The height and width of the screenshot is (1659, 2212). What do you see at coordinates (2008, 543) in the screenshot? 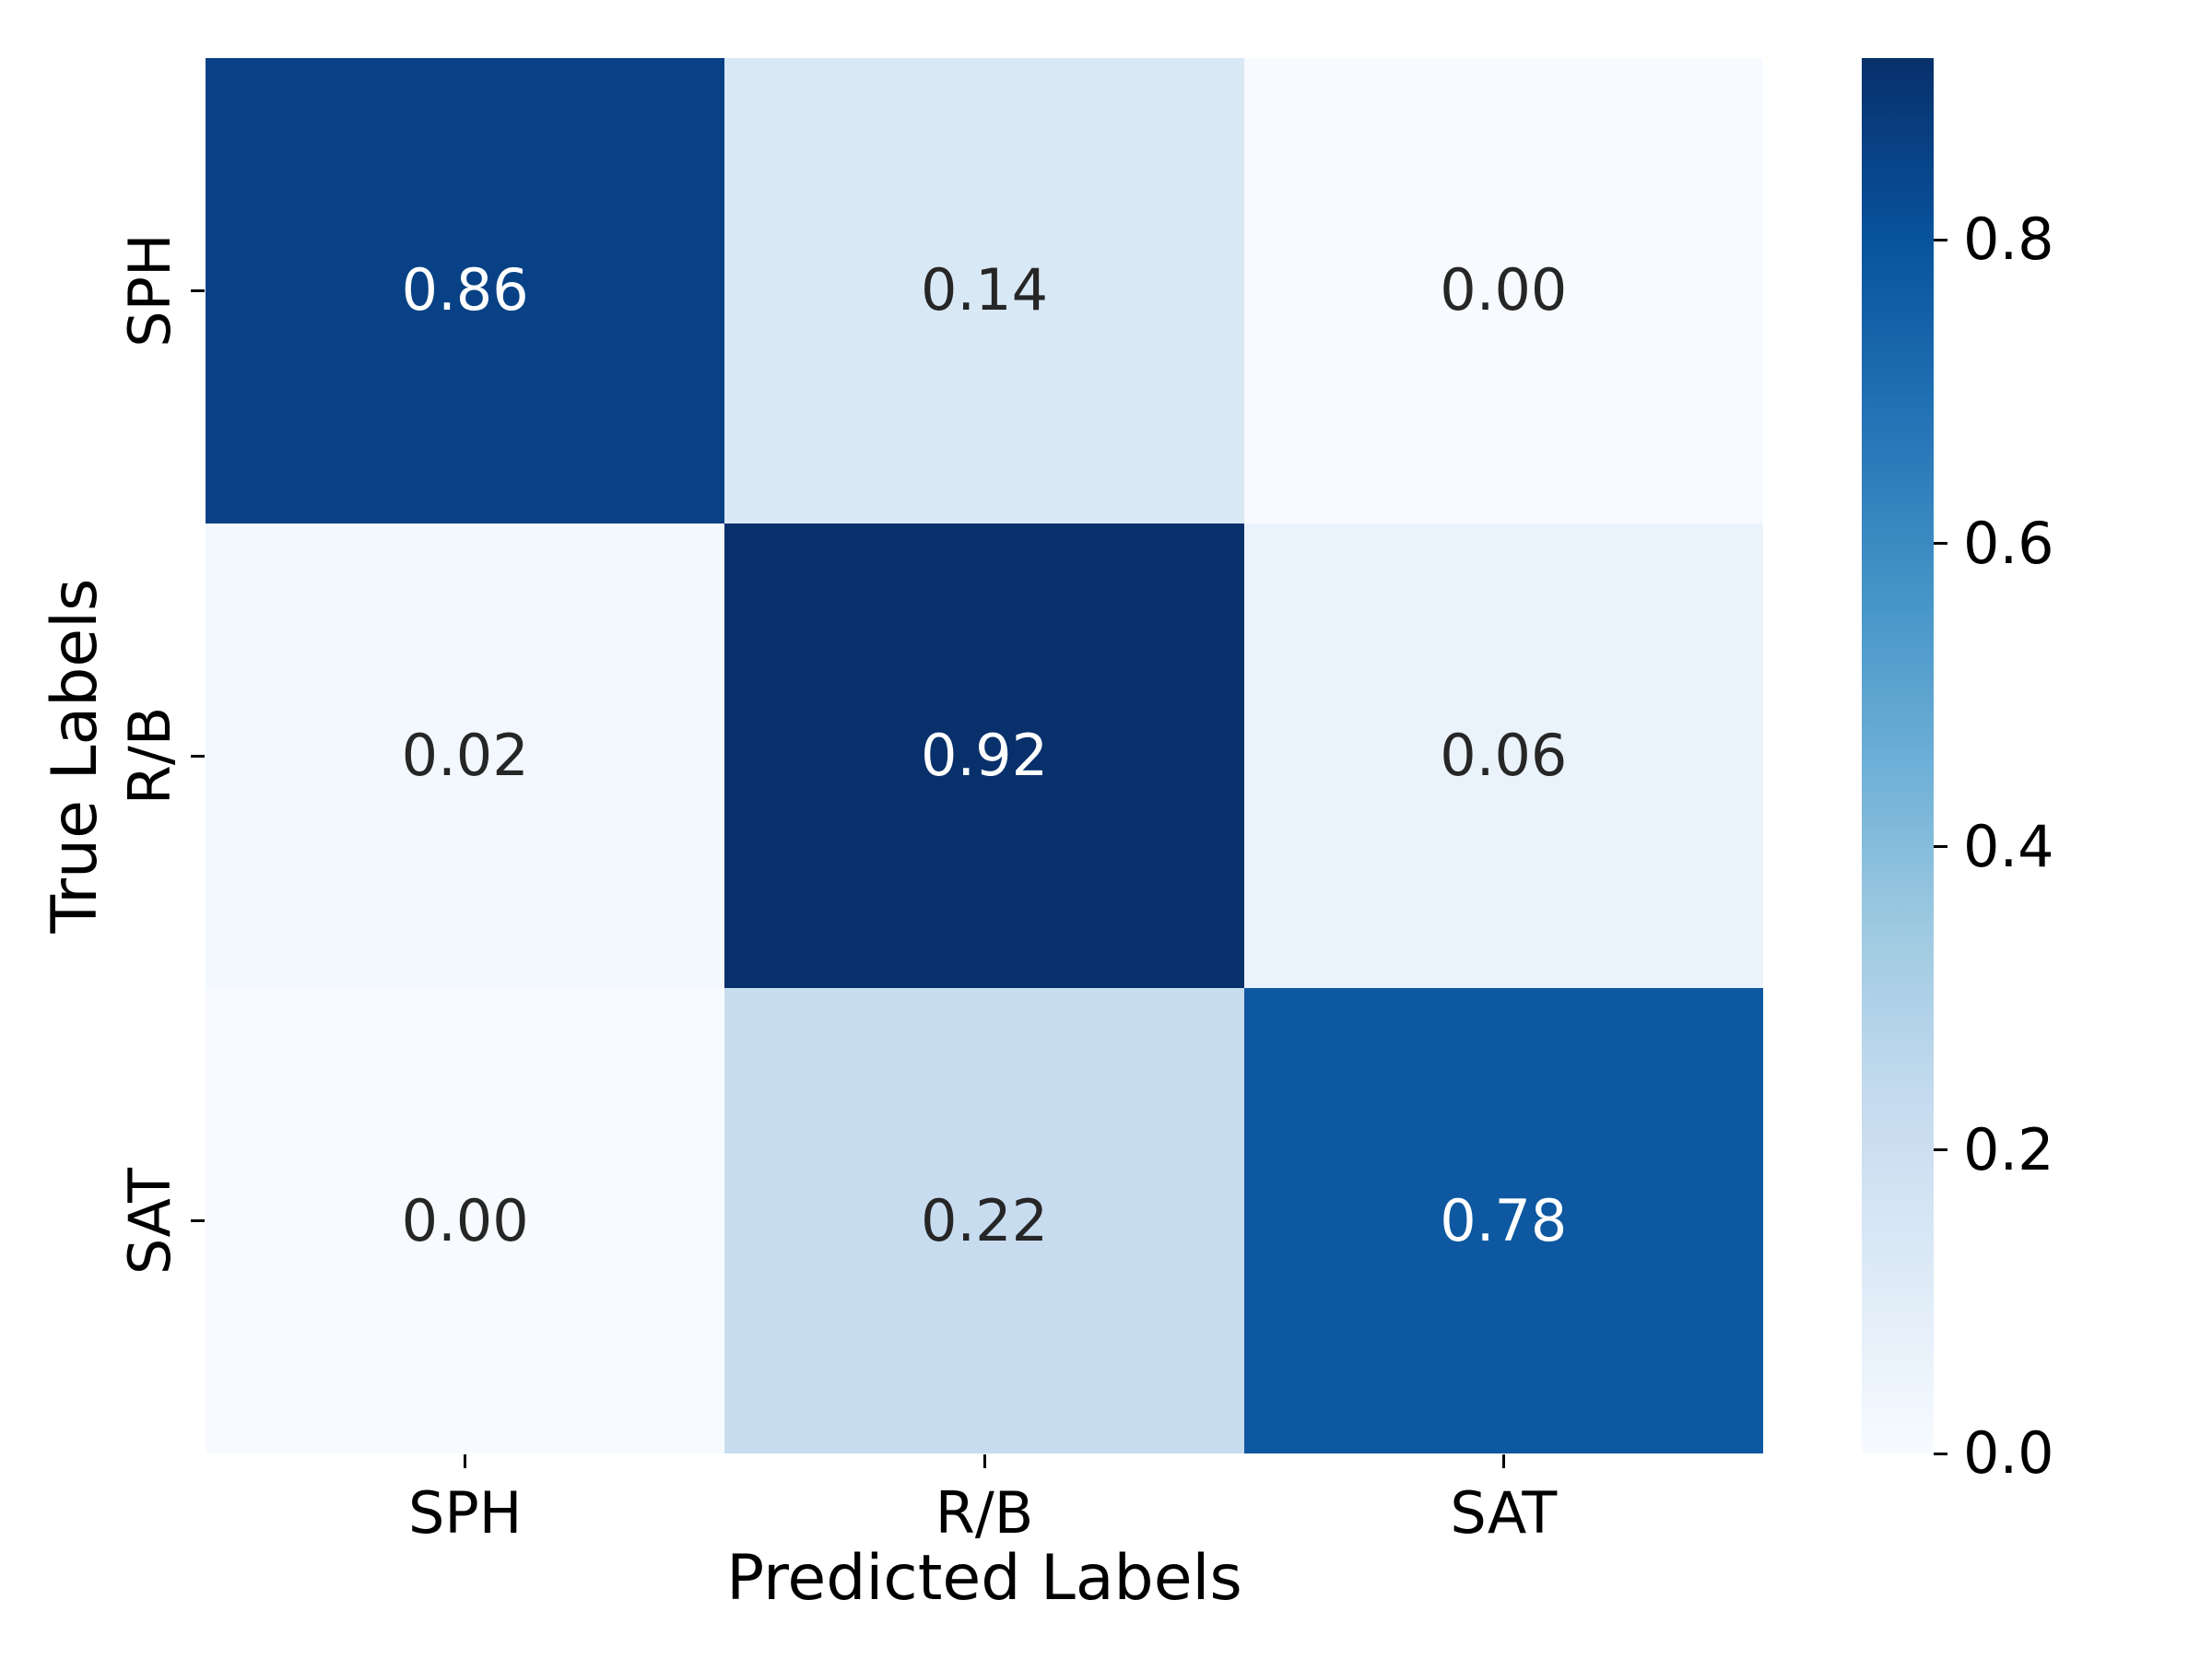
I see `colorbar-tick-label-0.6: 0.6` at bounding box center [2008, 543].